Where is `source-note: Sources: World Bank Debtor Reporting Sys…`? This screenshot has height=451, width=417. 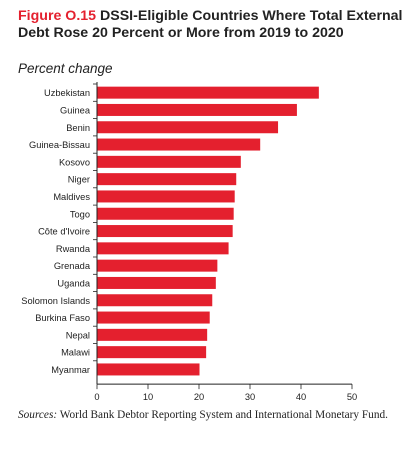 source-note: Sources: World Bank Debtor Reporting Sys… is located at coordinates (213, 415).